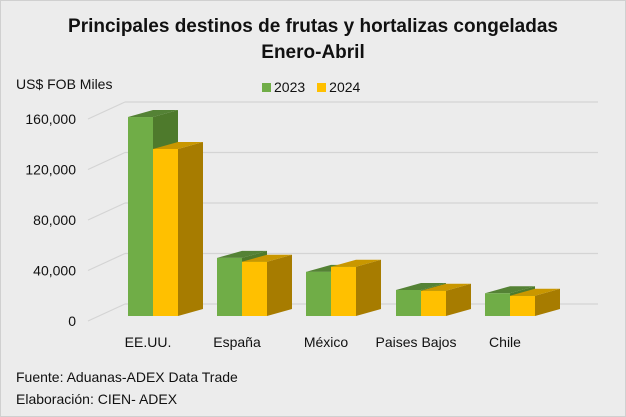  What do you see at coordinates (97, 399) in the screenshot?
I see `elaboration-note: Elaboración: CIEN- ADEX` at bounding box center [97, 399].